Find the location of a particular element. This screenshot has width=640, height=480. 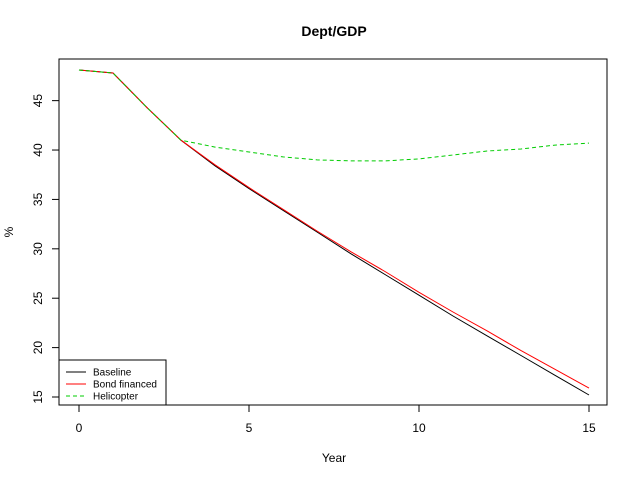

x-tick-label: 15 is located at coordinates (589, 428).